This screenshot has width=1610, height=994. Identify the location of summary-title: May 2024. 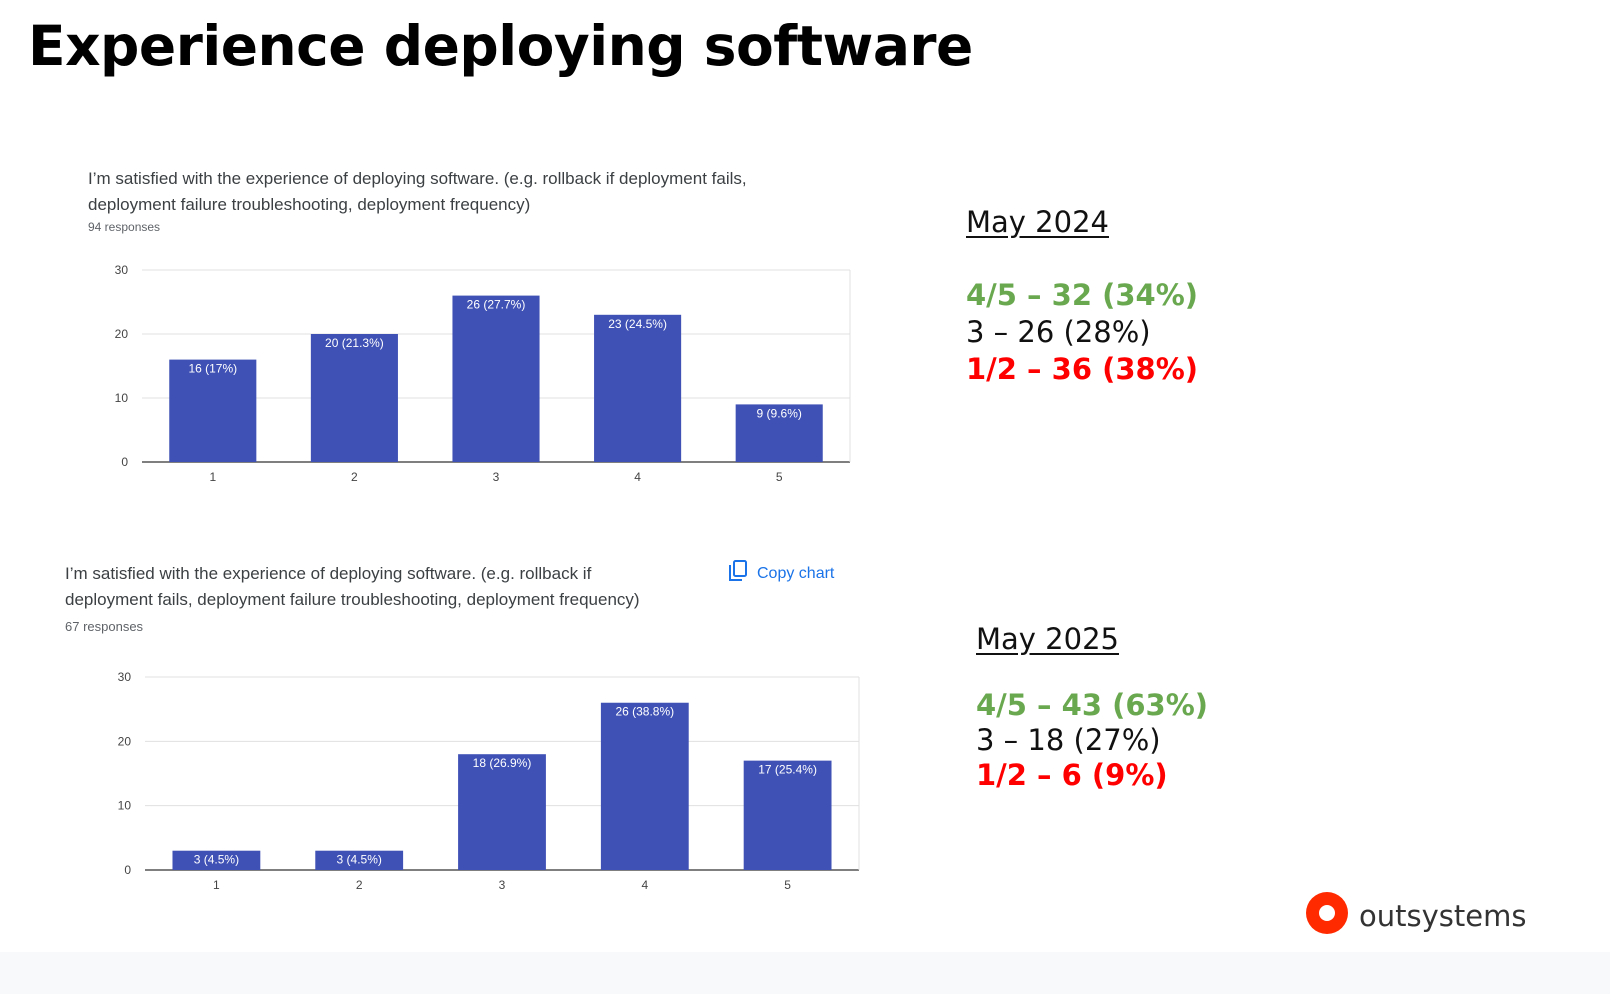
(1037, 222).